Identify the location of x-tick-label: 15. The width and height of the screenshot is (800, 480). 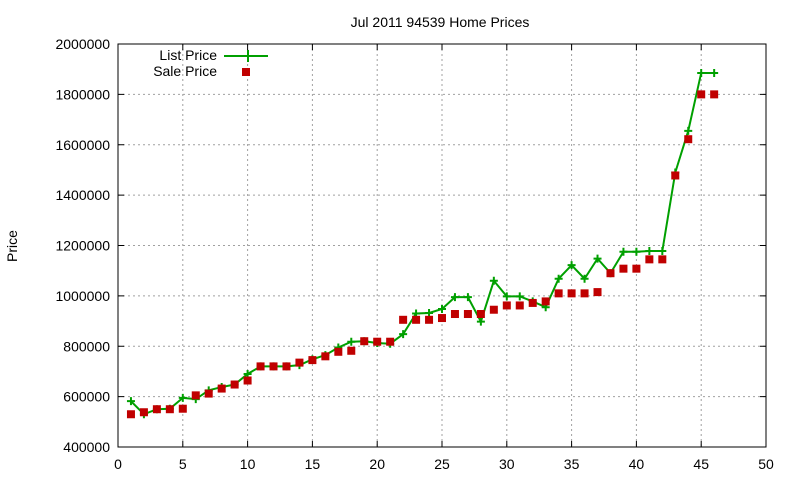
(313, 464).